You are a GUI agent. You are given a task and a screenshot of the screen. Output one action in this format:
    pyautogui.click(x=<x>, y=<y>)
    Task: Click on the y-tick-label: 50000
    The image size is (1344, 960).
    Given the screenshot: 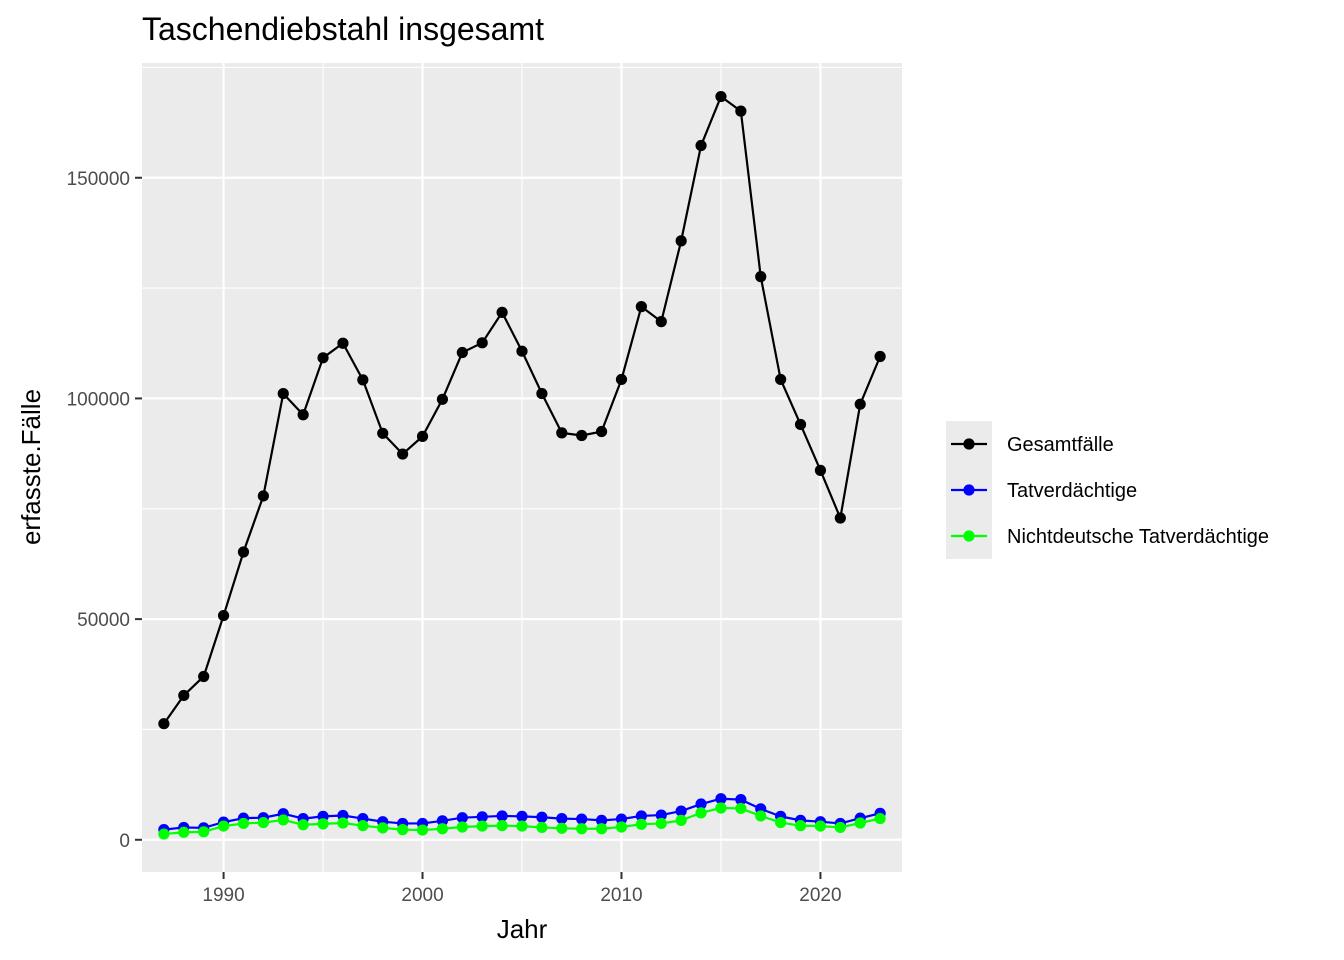 What is the action you would take?
    pyautogui.click(x=103, y=620)
    